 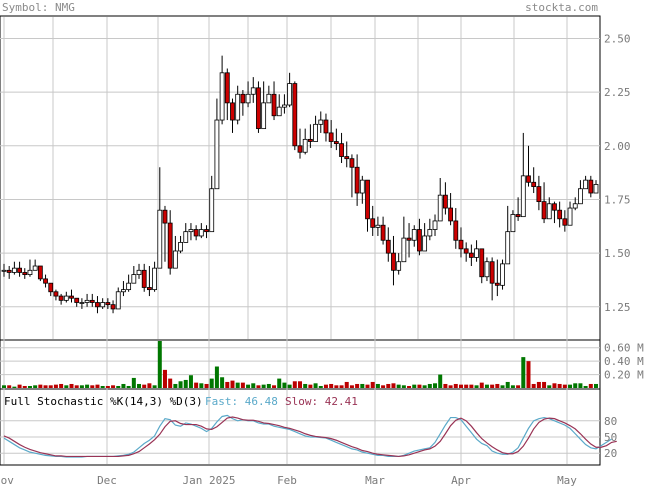 What do you see at coordinates (624, 361) in the screenshot?
I see `volume-tick-label: 0.40 M` at bounding box center [624, 361].